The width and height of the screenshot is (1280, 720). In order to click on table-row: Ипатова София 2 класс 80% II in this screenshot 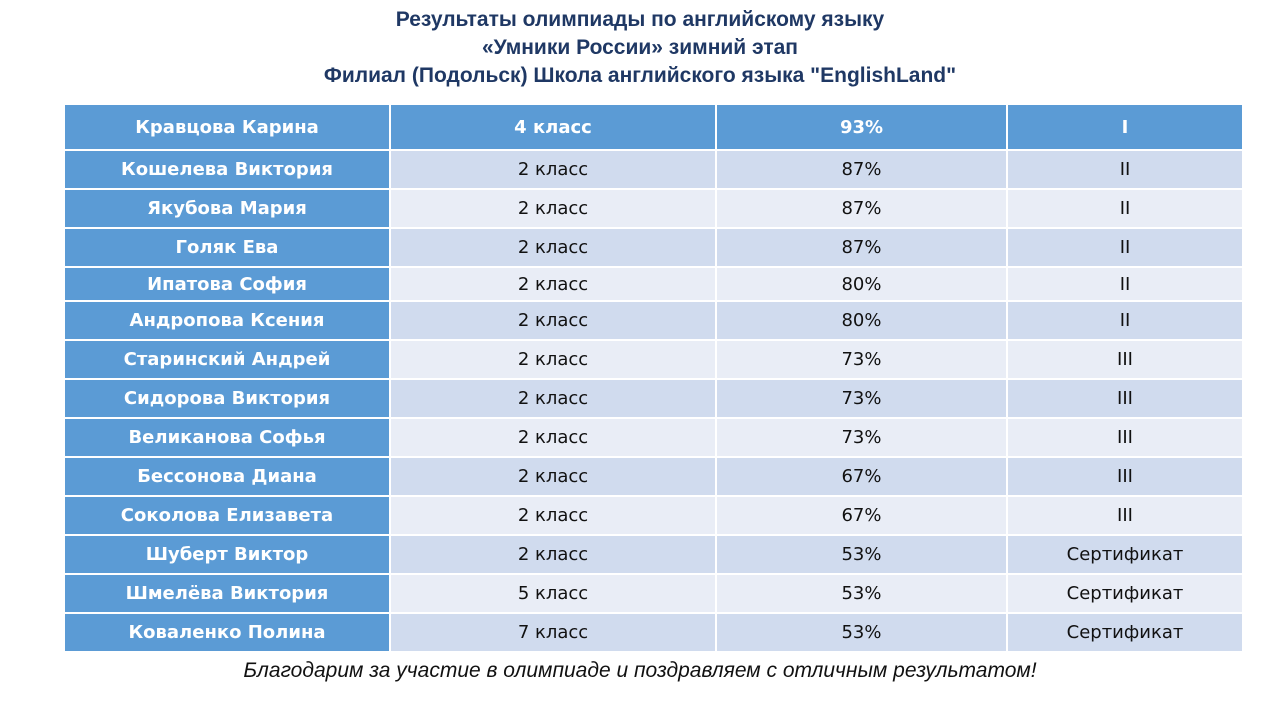, I will do `click(653, 284)`.